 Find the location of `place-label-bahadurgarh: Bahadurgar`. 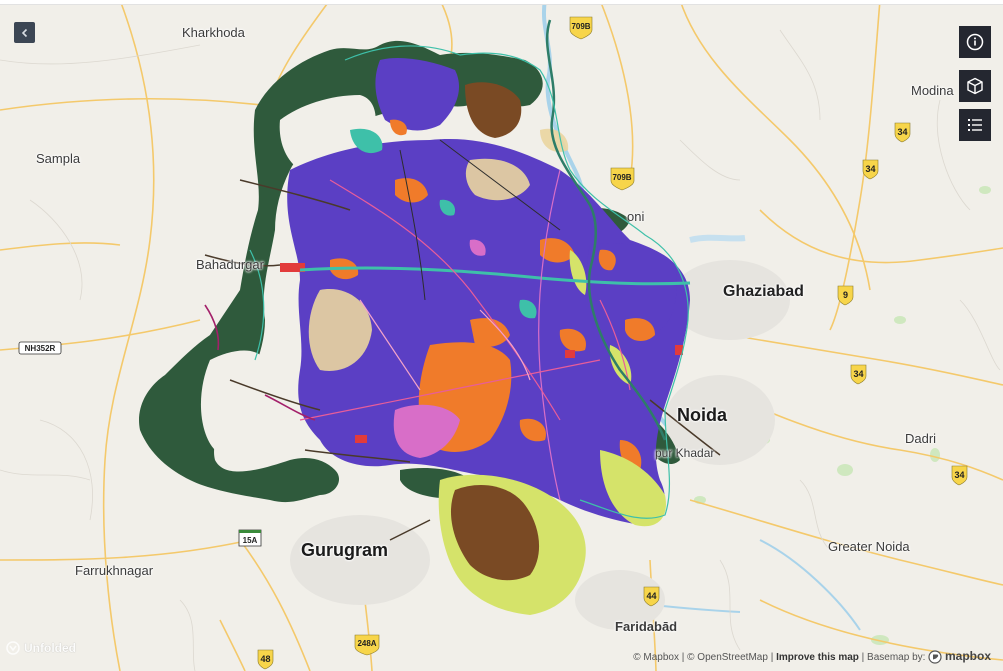

place-label-bahadurgarh: Bahadurgar is located at coordinates (230, 264).